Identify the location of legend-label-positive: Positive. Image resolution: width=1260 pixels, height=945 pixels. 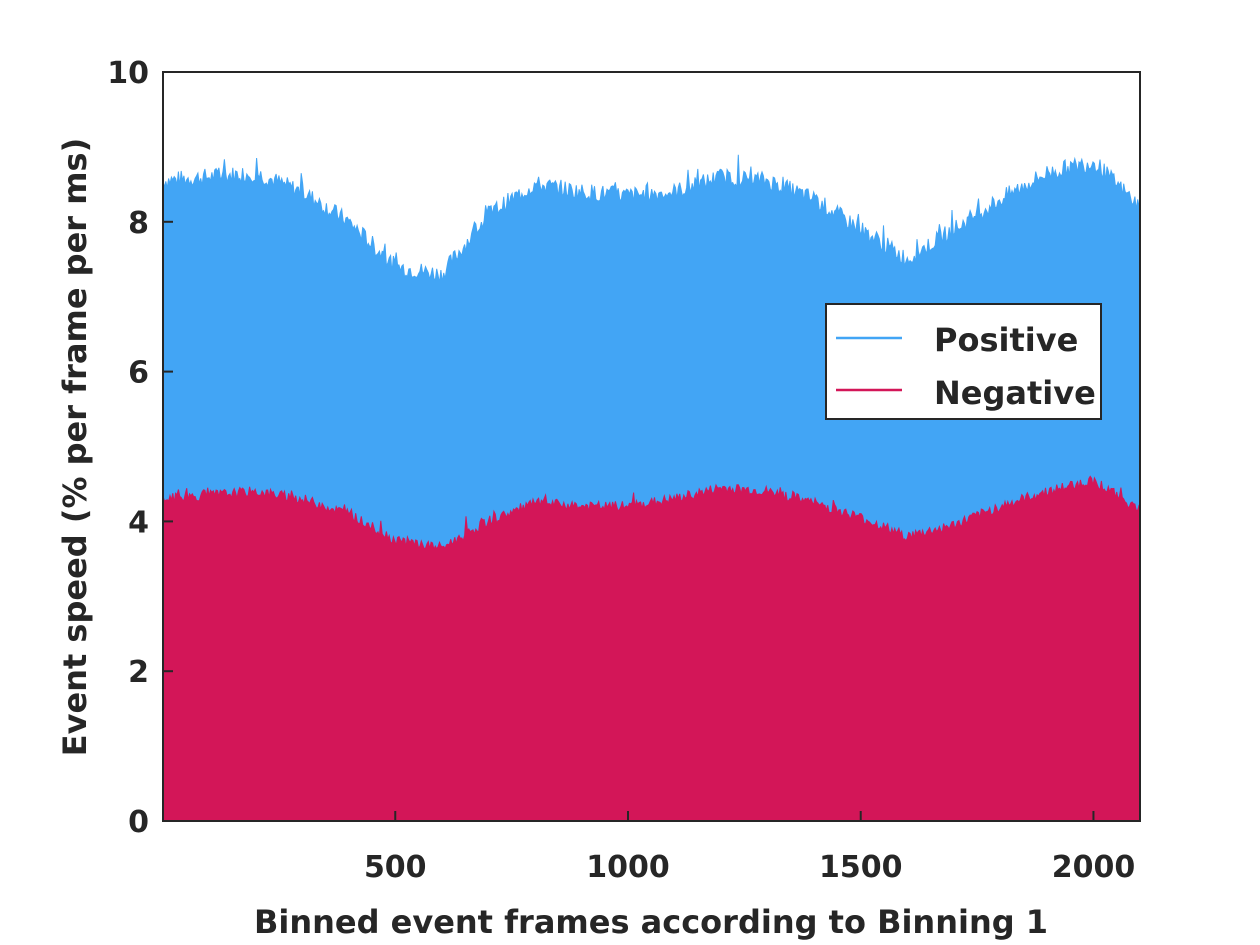
(1006, 340).